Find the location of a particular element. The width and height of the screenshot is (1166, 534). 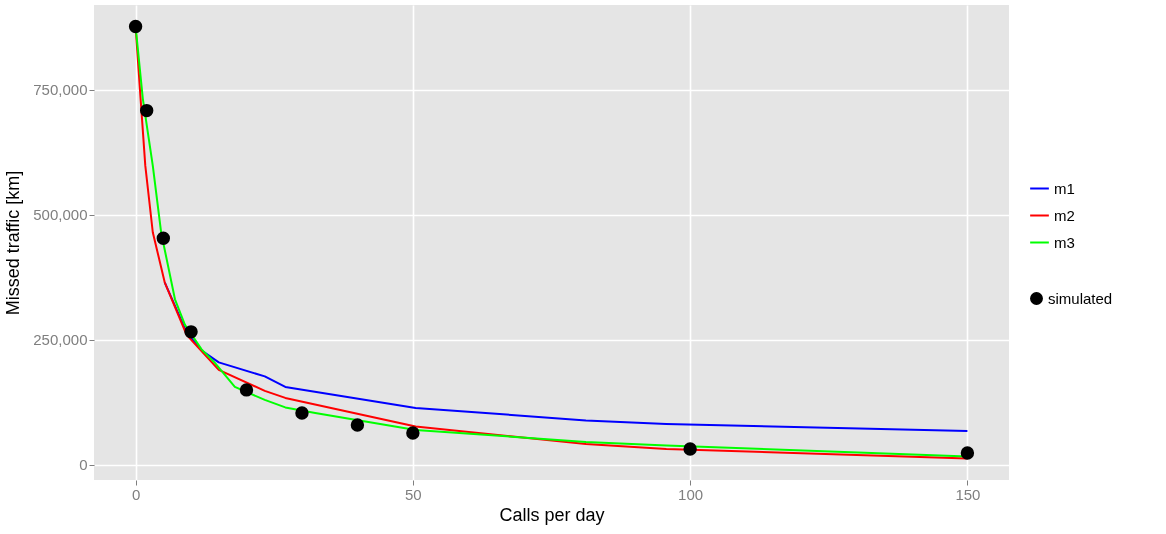

x-tick-label: 0 is located at coordinates (136, 494).